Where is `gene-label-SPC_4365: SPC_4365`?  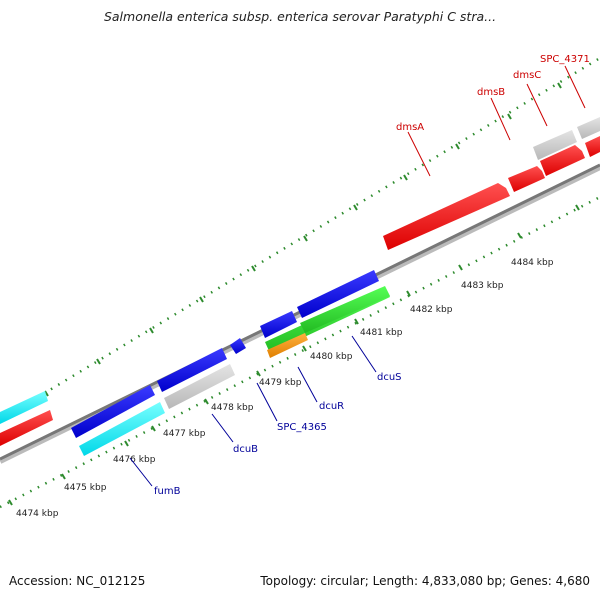
gene-label-SPC_4365: SPC_4365 is located at coordinates (302, 427).